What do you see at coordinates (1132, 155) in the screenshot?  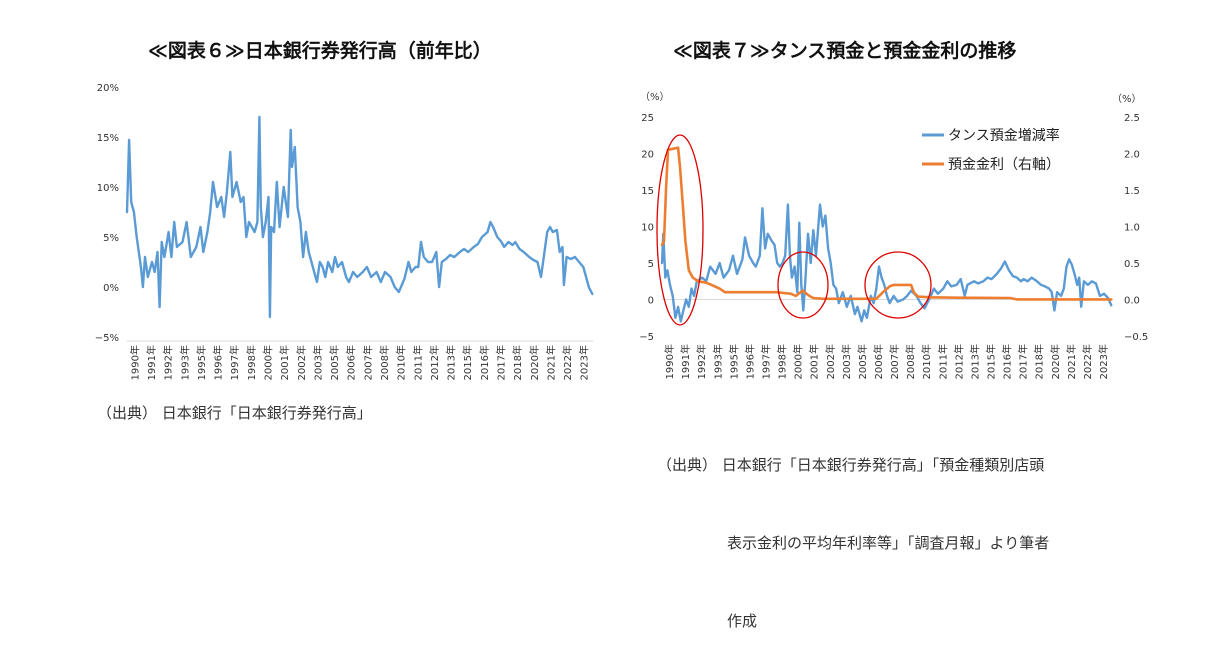 I see `y2-tick-label: 2.0` at bounding box center [1132, 155].